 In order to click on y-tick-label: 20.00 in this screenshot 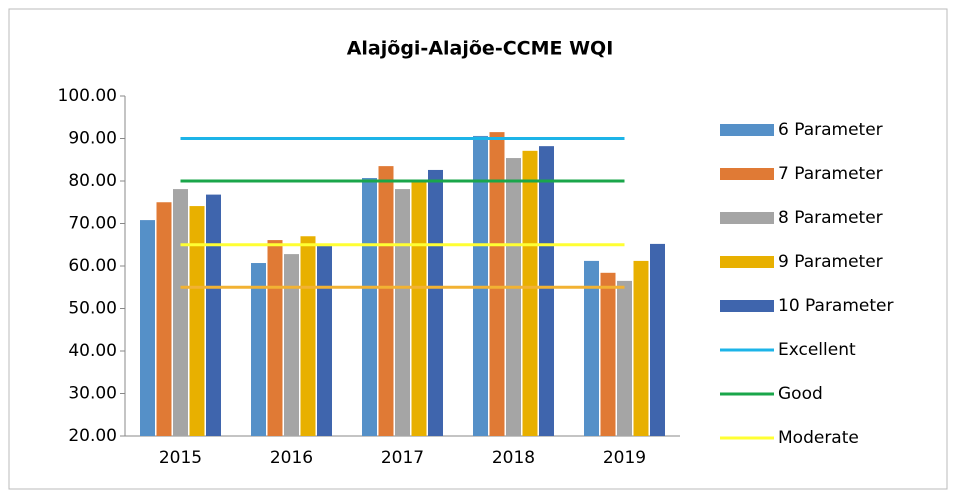, I will do `click(92, 436)`.